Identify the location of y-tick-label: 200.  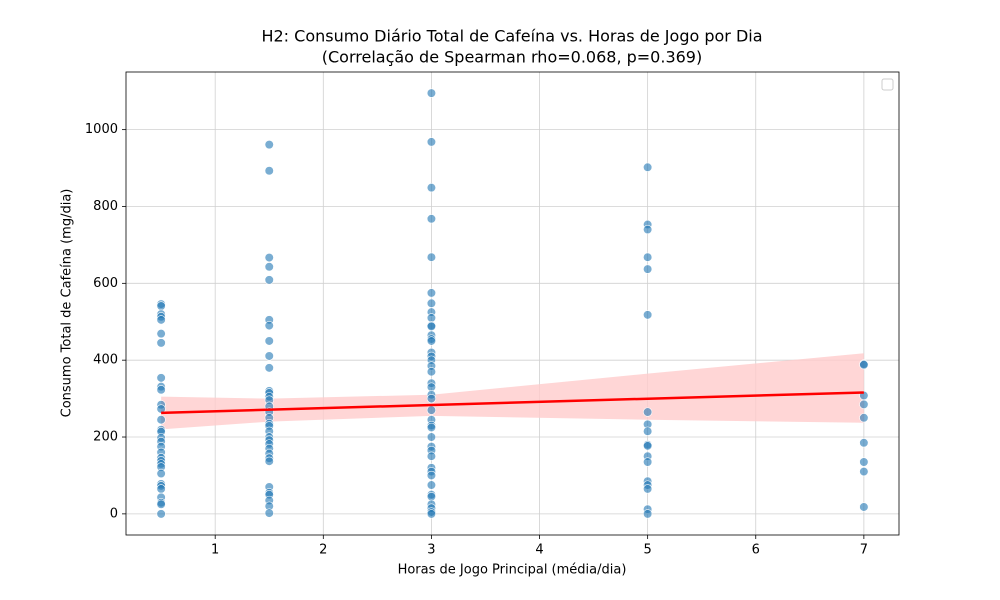
(105, 437).